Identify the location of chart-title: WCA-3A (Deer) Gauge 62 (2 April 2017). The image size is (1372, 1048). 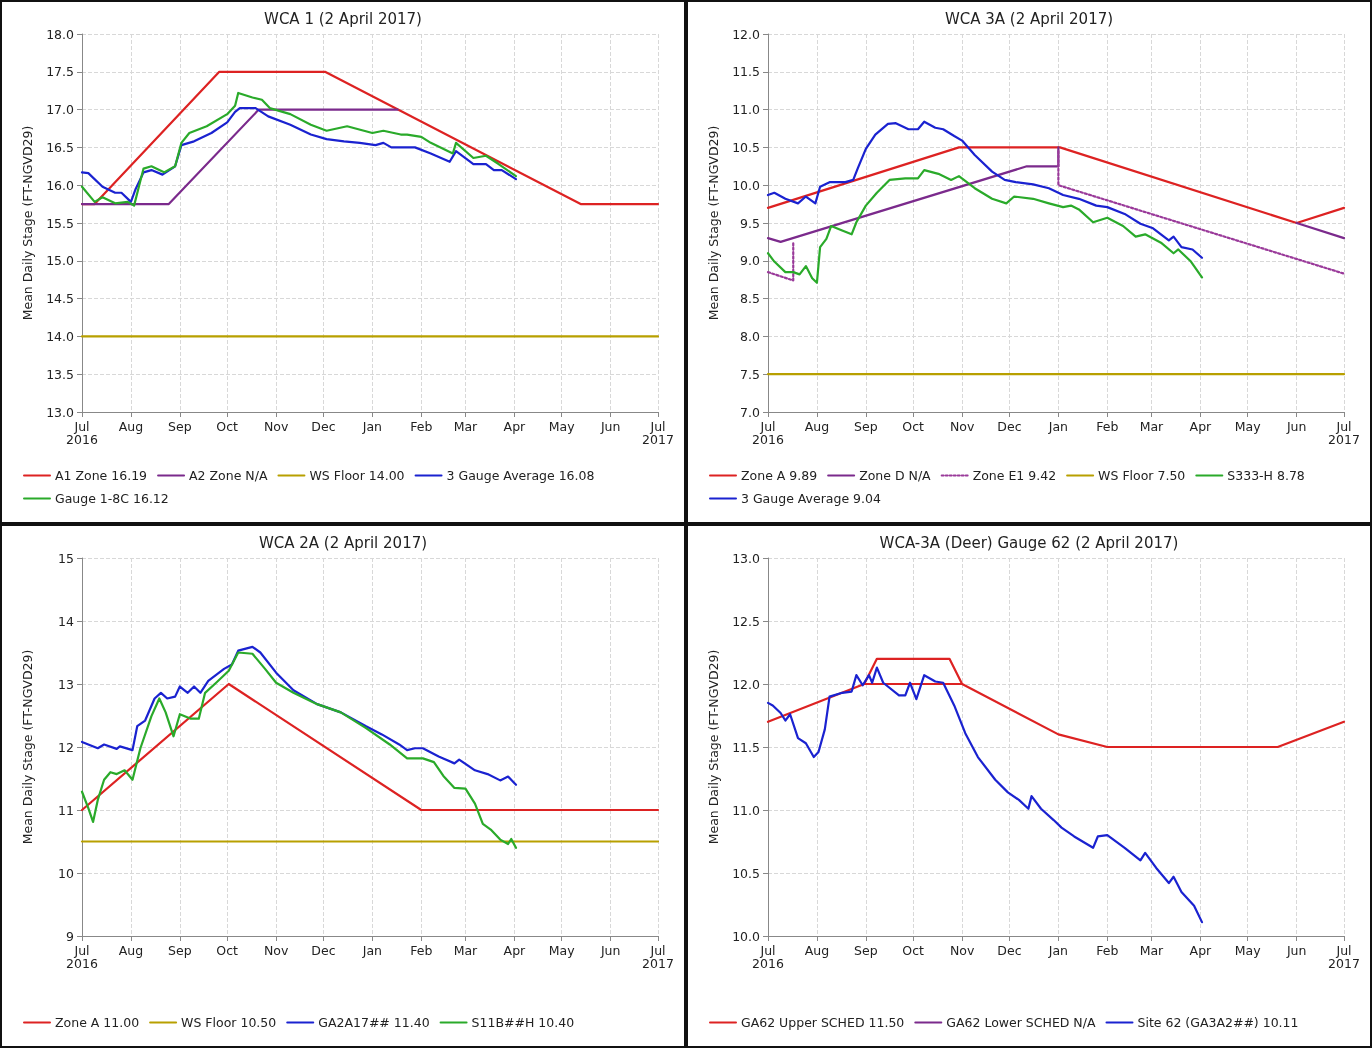
(1029, 542).